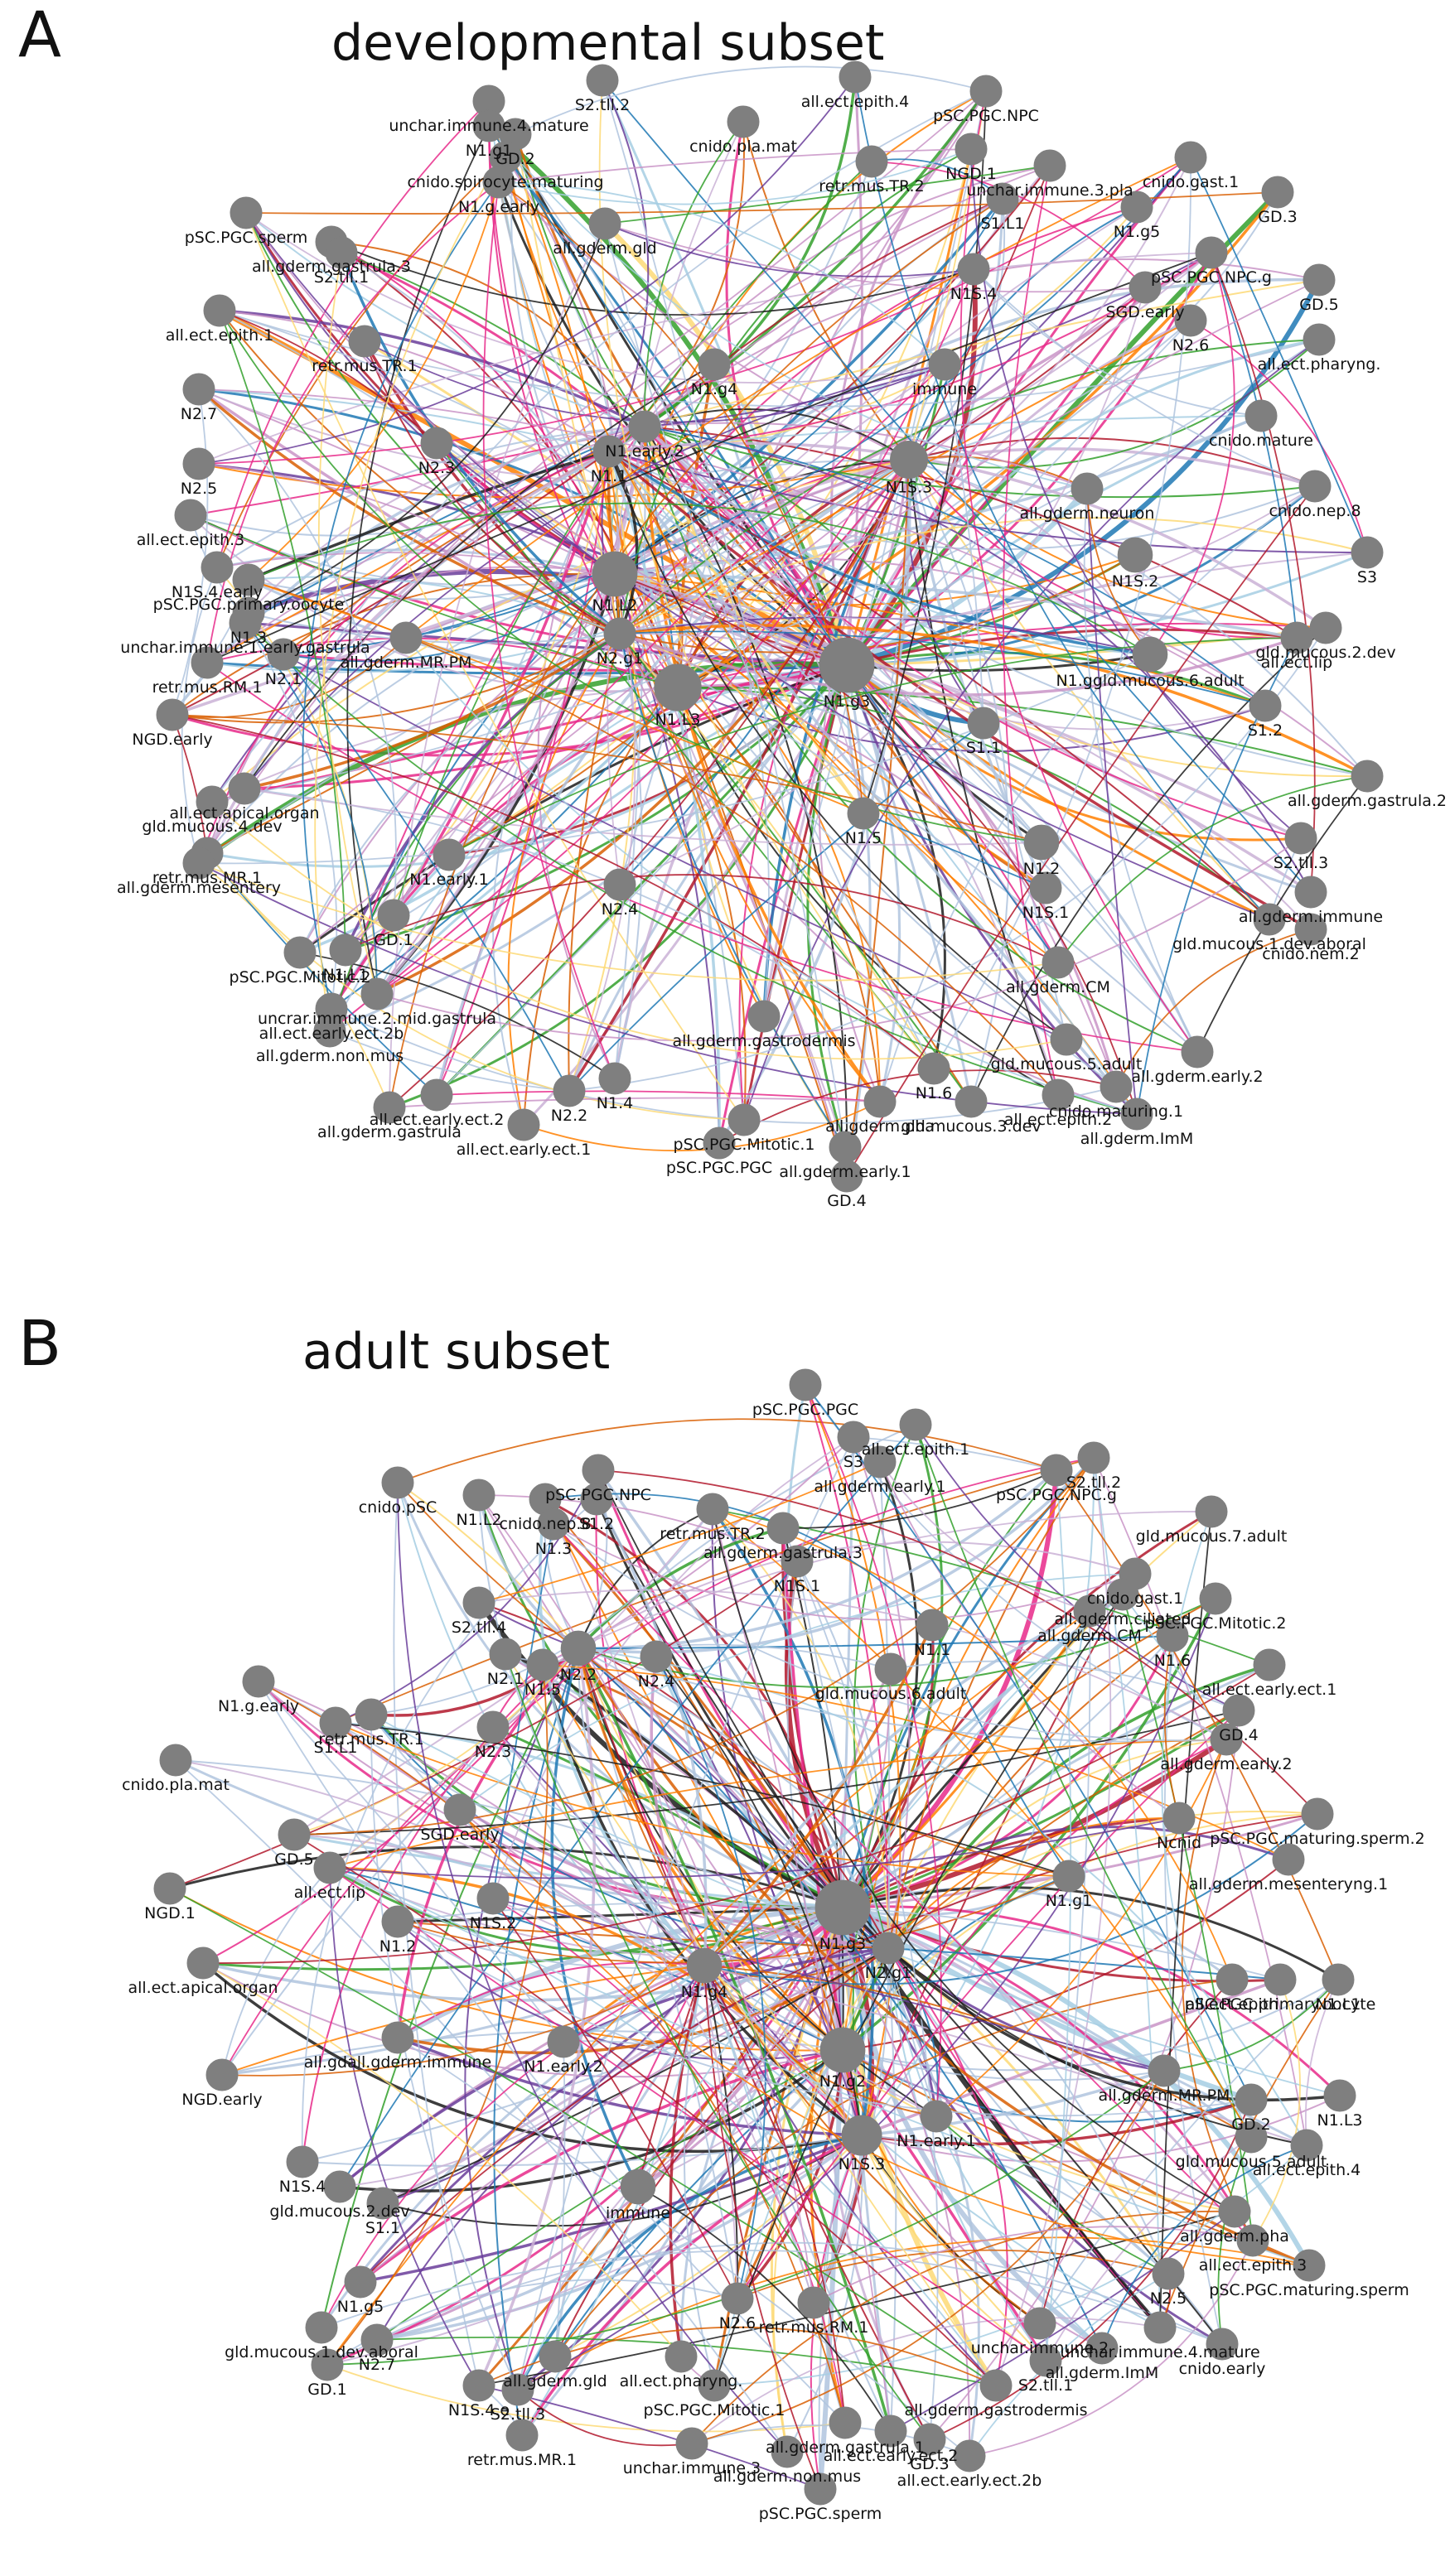 Image resolution: width=1450 pixels, height=2576 pixels. Describe the element at coordinates (677, 720) in the screenshot. I see `node-label: N1.L3` at that location.